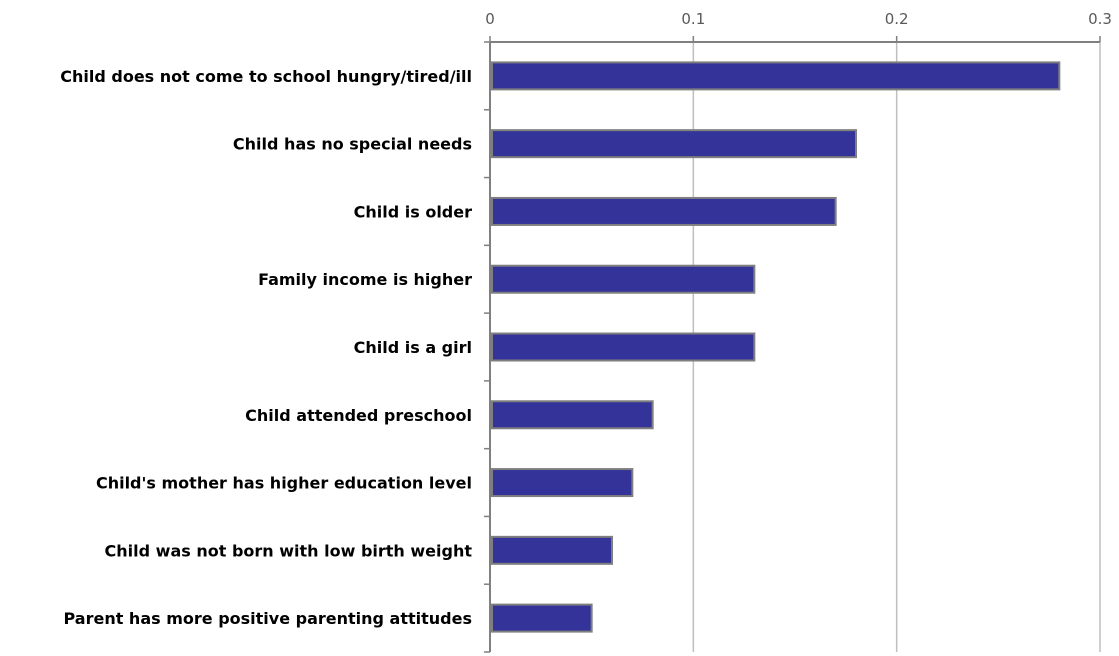 Image resolution: width=1119 pixels, height=656 pixels. Describe the element at coordinates (352, 144) in the screenshot. I see `category-label: Child has no special needs` at that location.